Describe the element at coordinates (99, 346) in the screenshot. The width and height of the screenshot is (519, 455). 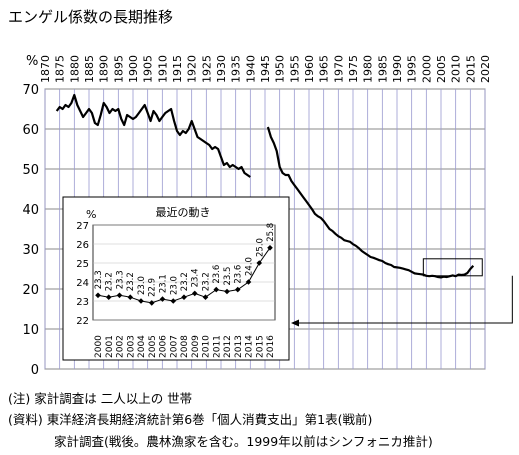
I see `inset-x-tick-label: 2000` at that location.